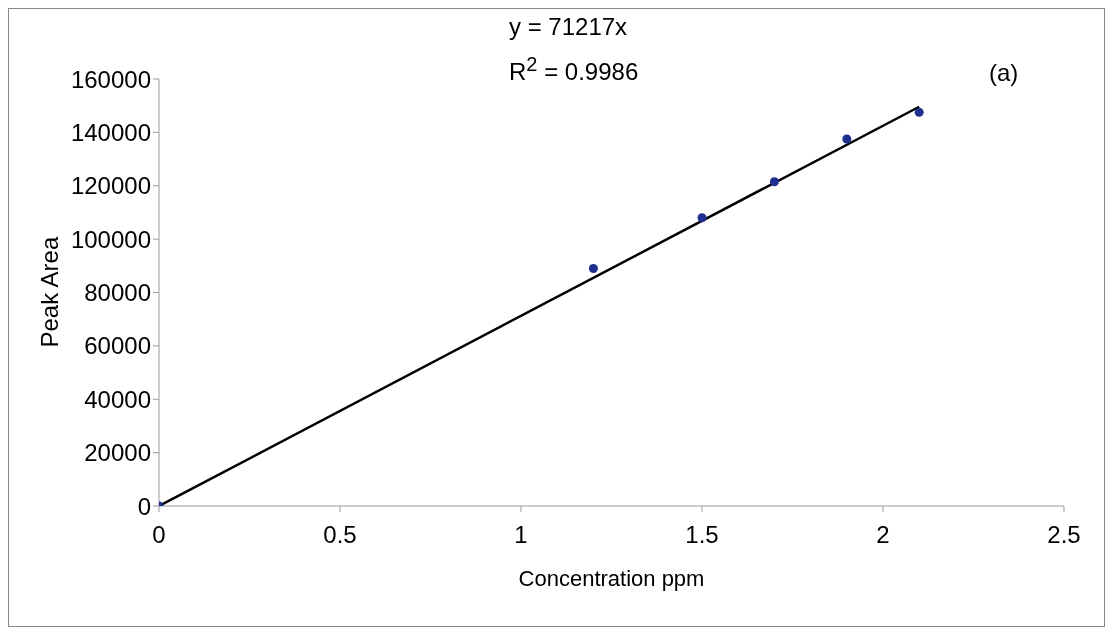 This screenshot has width=1111, height=633. What do you see at coordinates (117, 346) in the screenshot?
I see `y-tick-label: 60000` at bounding box center [117, 346].